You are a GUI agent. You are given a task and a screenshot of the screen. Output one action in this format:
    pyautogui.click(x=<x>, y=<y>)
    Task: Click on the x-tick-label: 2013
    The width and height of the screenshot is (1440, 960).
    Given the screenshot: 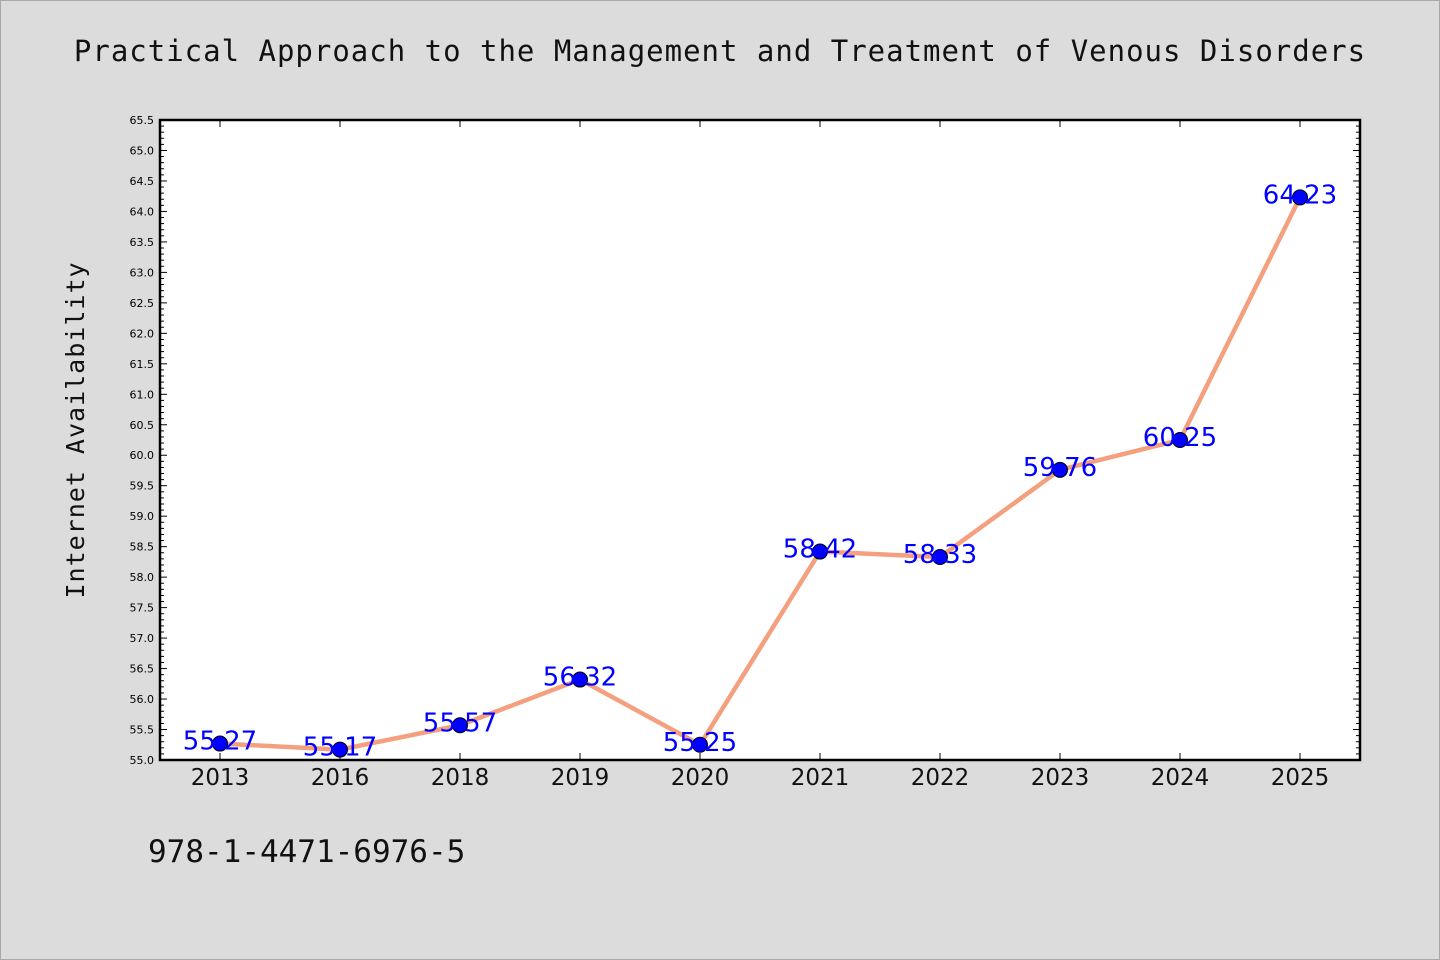 What is the action you would take?
    pyautogui.click(x=220, y=778)
    